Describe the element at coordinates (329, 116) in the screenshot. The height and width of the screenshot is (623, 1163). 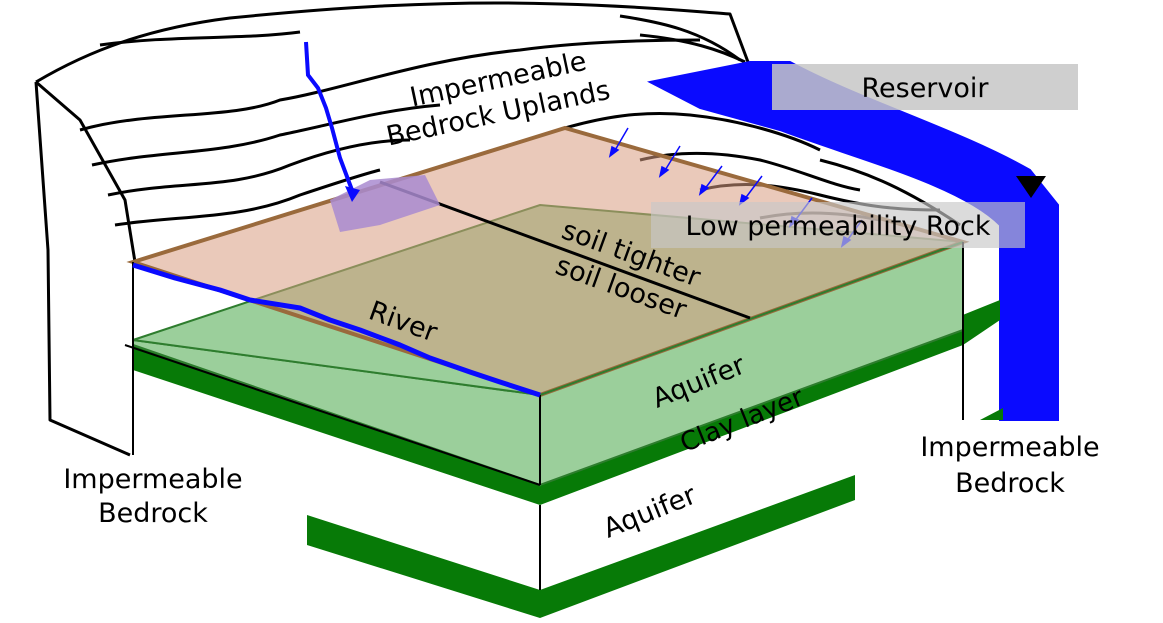
I see `upland-stream` at that location.